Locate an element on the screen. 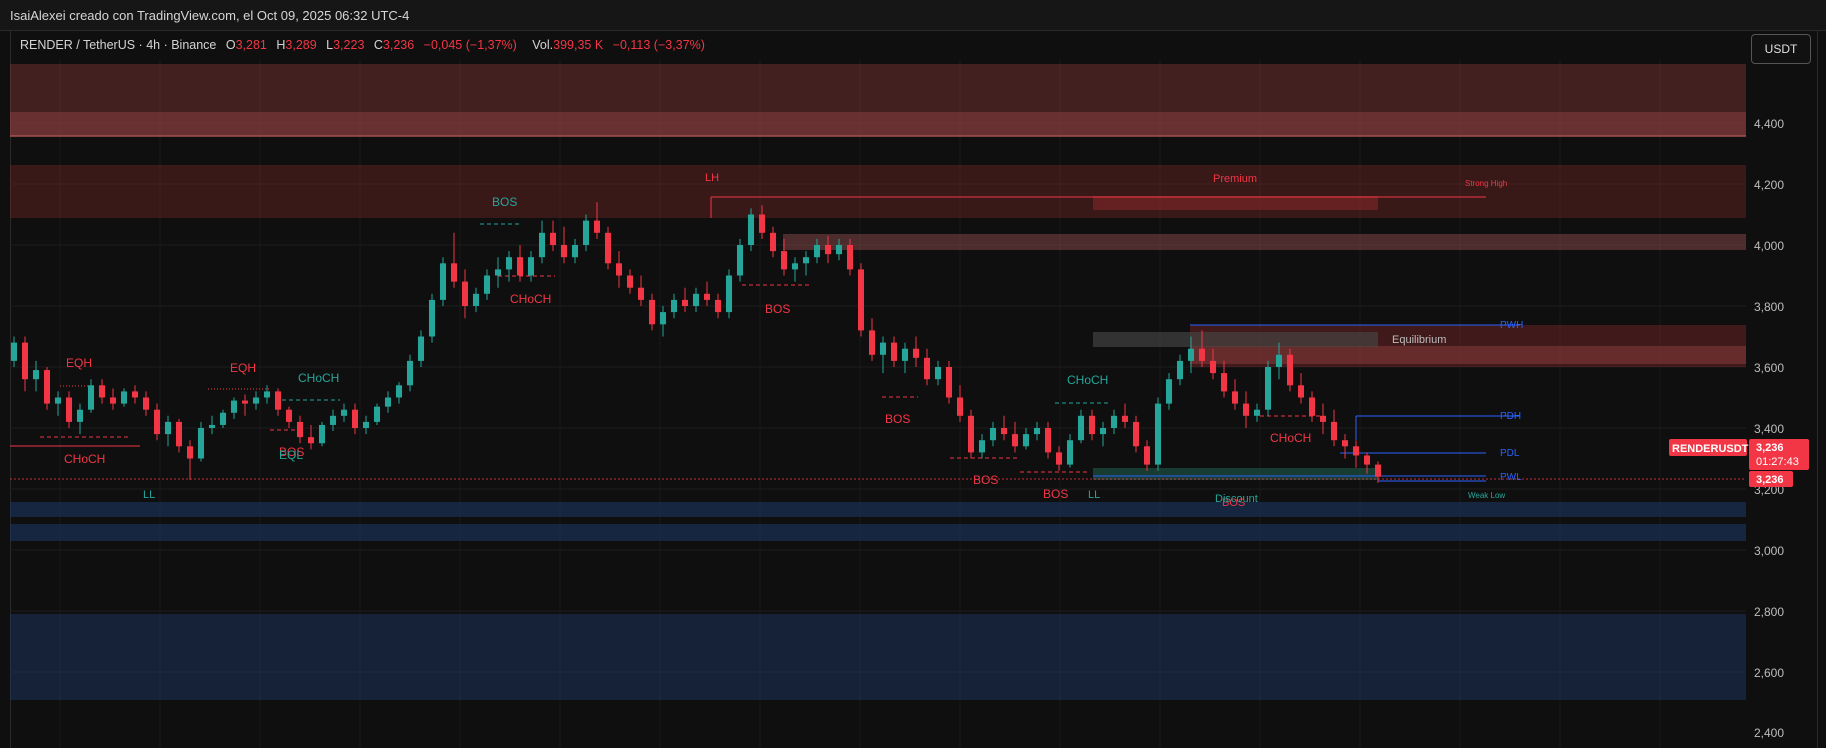 The height and width of the screenshot is (748, 1826). legend-close-value: 3,236 is located at coordinates (398, 45).